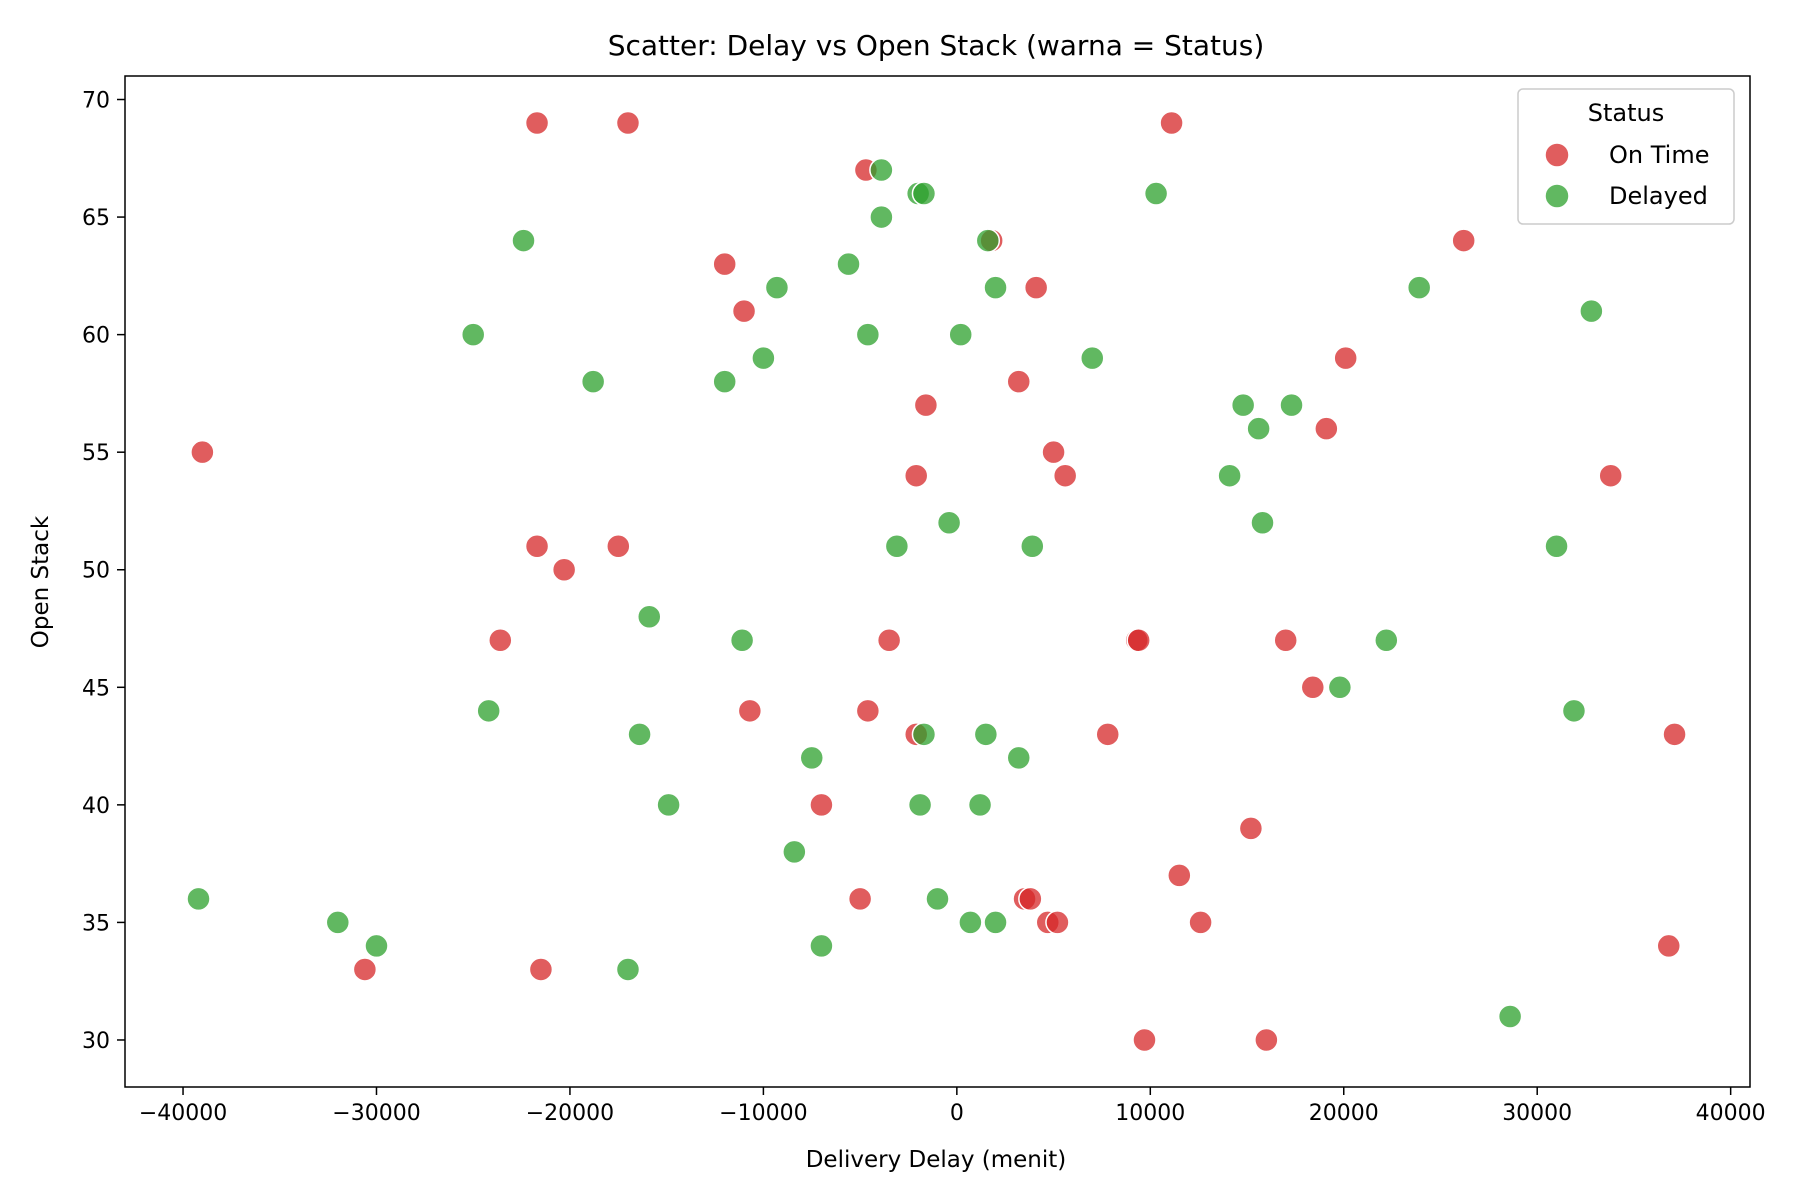 Image resolution: width=1800 pixels, height=1204 pixels. I want to click on x-tick-label: −40000, so click(183, 1113).